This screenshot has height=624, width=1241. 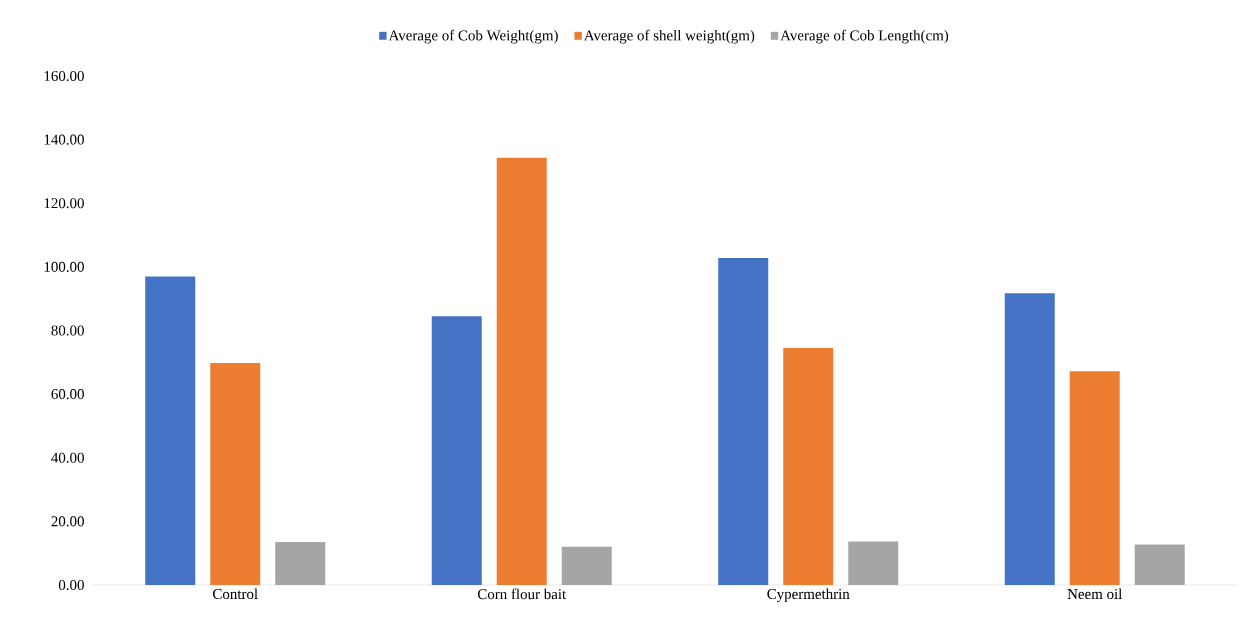 What do you see at coordinates (669, 36) in the screenshot?
I see `legend-label: Average of shell weight(gm)` at bounding box center [669, 36].